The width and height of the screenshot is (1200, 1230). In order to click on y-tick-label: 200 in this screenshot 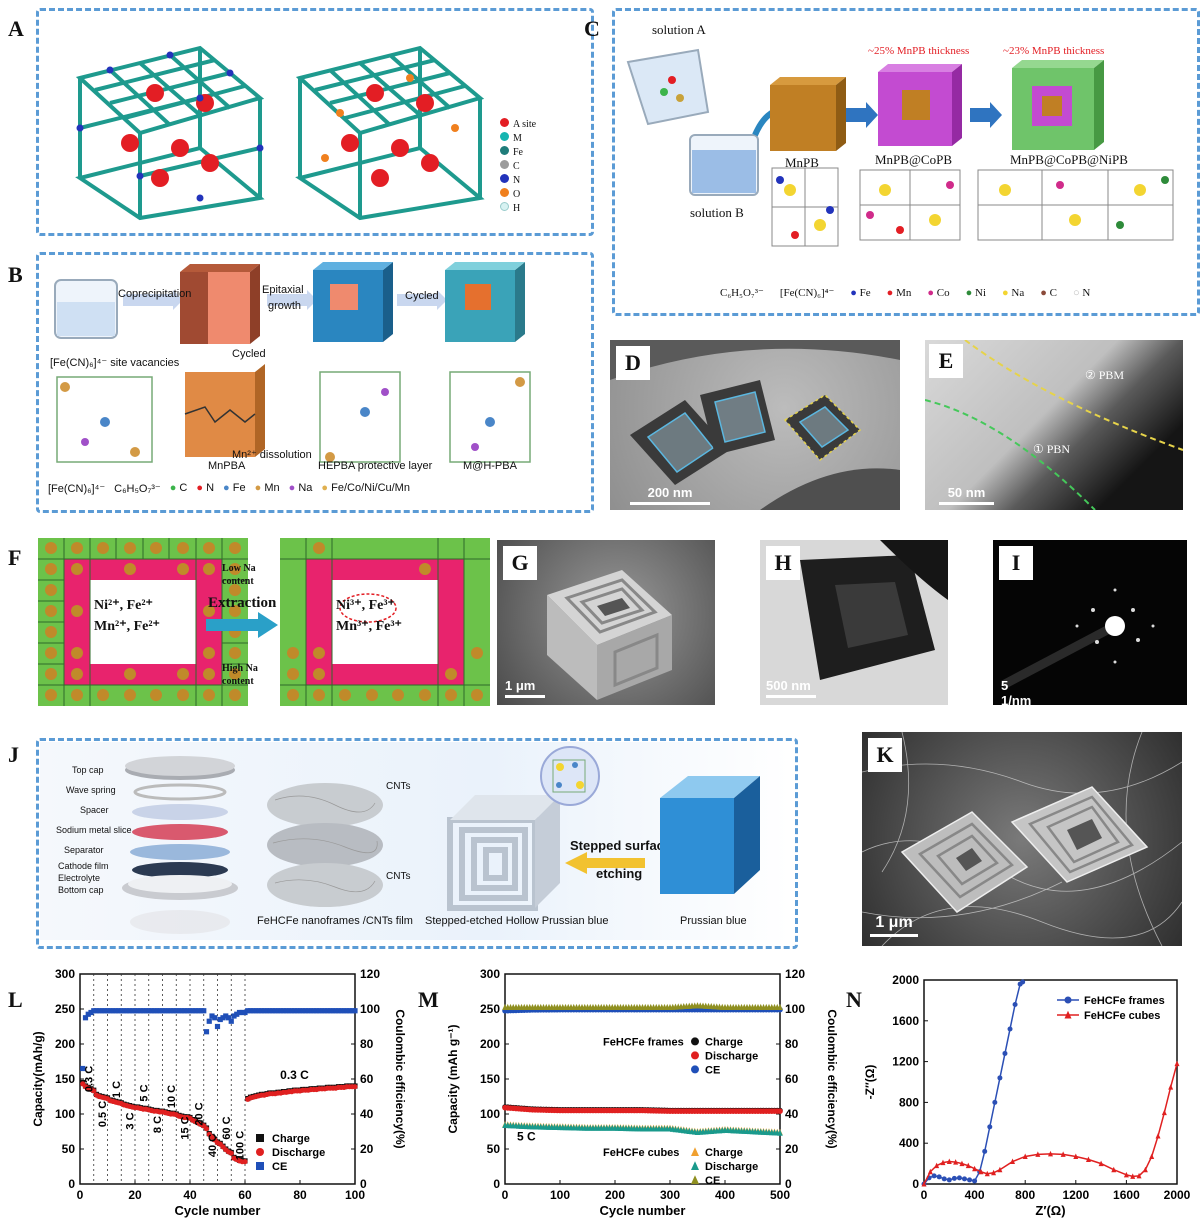, I will do `click(65, 1044)`.